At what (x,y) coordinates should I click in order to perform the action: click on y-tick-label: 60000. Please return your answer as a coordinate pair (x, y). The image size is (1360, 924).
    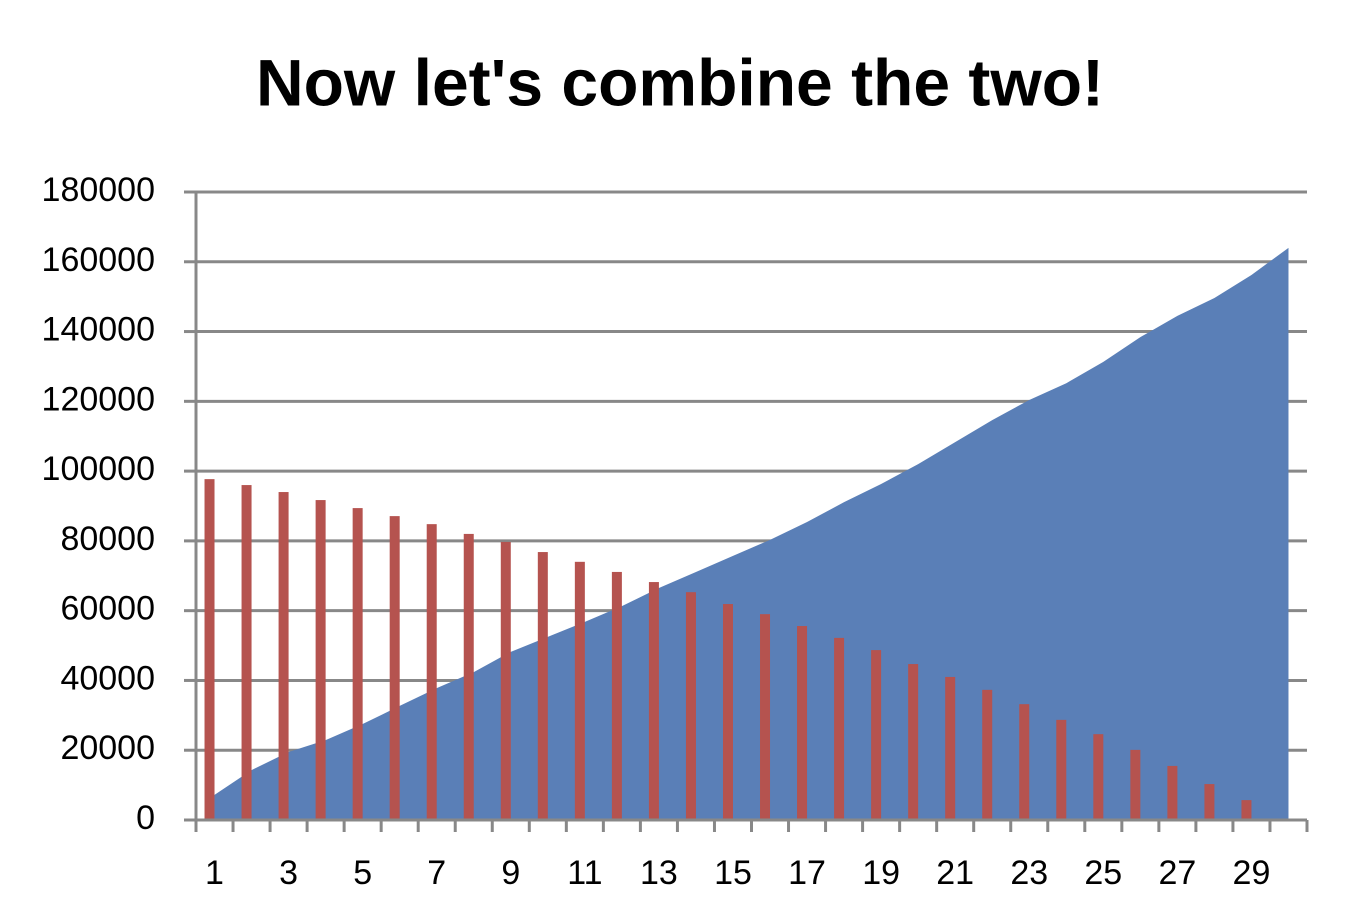
    Looking at the image, I should click on (107, 609).